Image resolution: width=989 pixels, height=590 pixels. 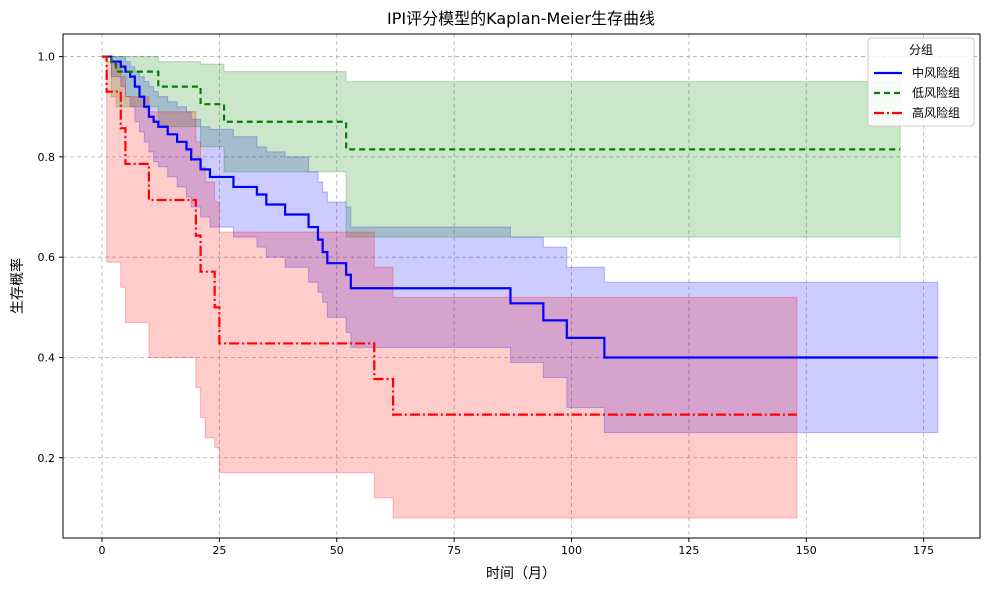 I want to click on y-tick-label: 0.2, so click(x=47, y=458).